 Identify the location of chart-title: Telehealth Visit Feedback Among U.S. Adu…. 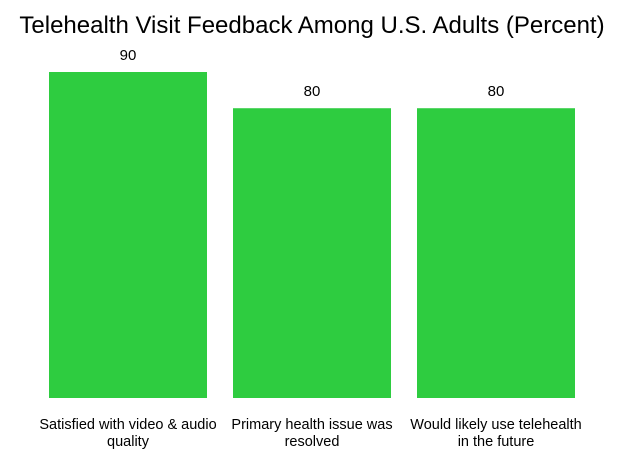
(311, 25).